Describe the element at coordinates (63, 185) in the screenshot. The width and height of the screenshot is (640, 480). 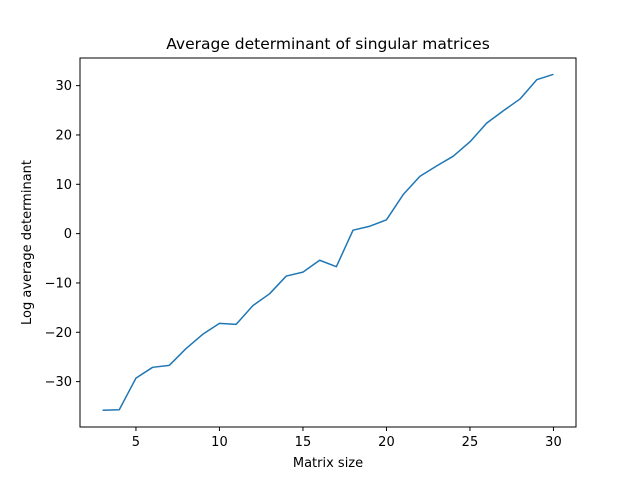
I see `y-tick-label: 10` at that location.